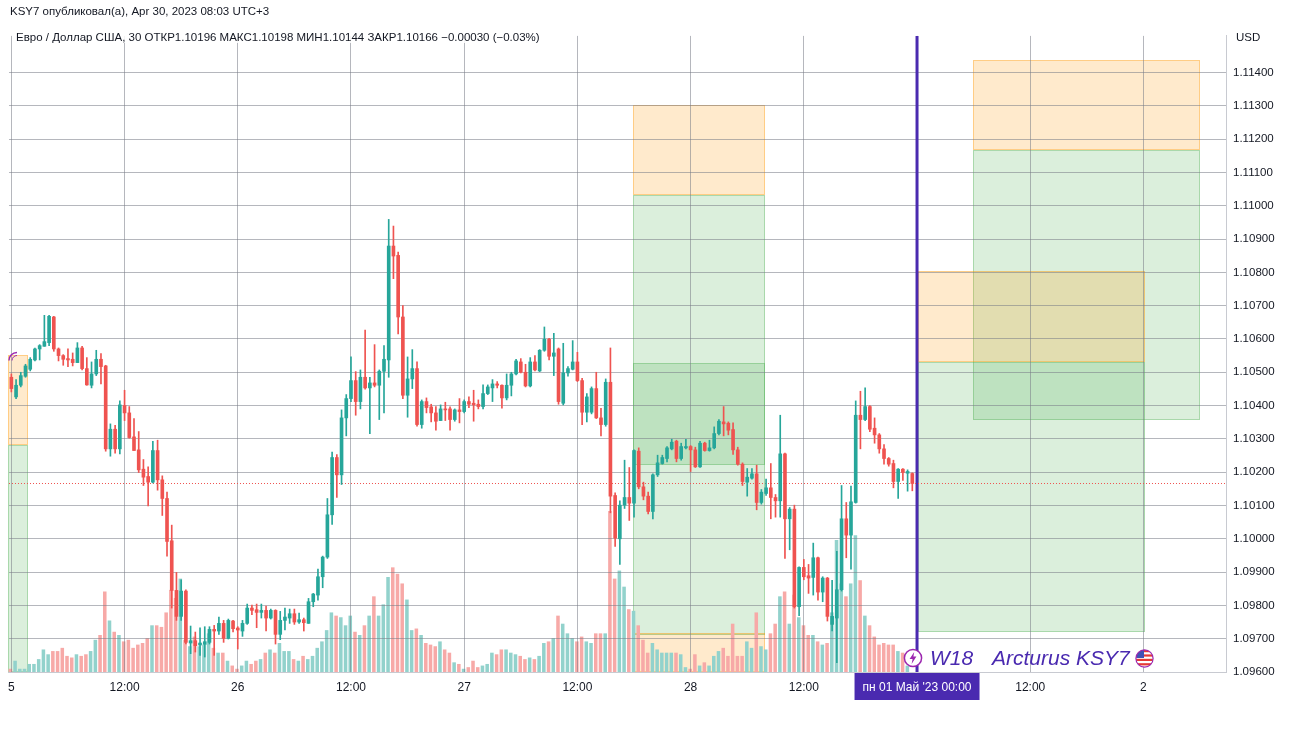 Image resolution: width=1290 pixels, height=732 pixels. I want to click on y-tick-label: 1.10900, so click(1254, 238).